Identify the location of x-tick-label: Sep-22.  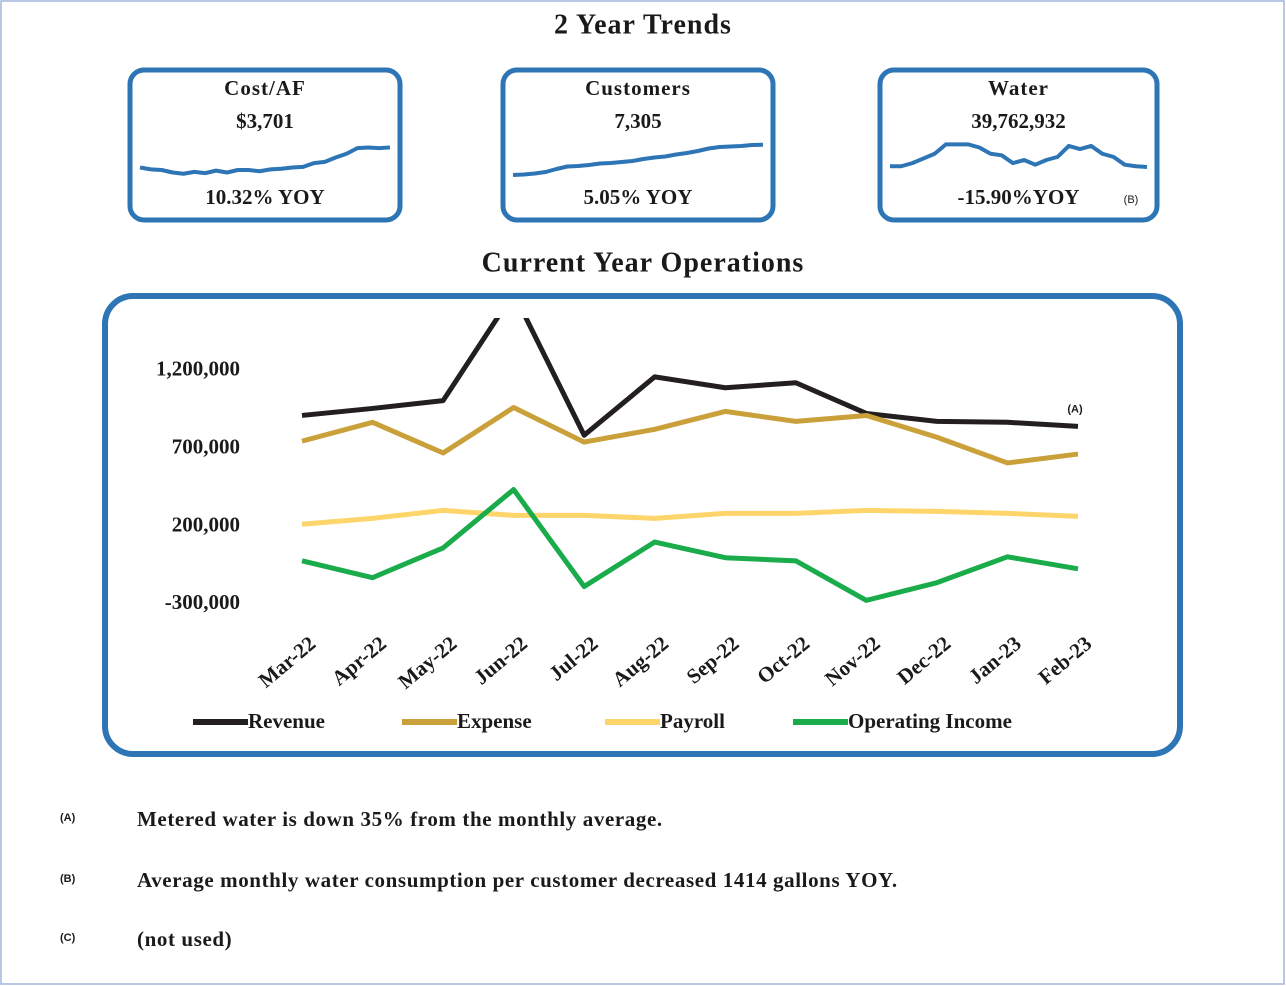
(713, 659).